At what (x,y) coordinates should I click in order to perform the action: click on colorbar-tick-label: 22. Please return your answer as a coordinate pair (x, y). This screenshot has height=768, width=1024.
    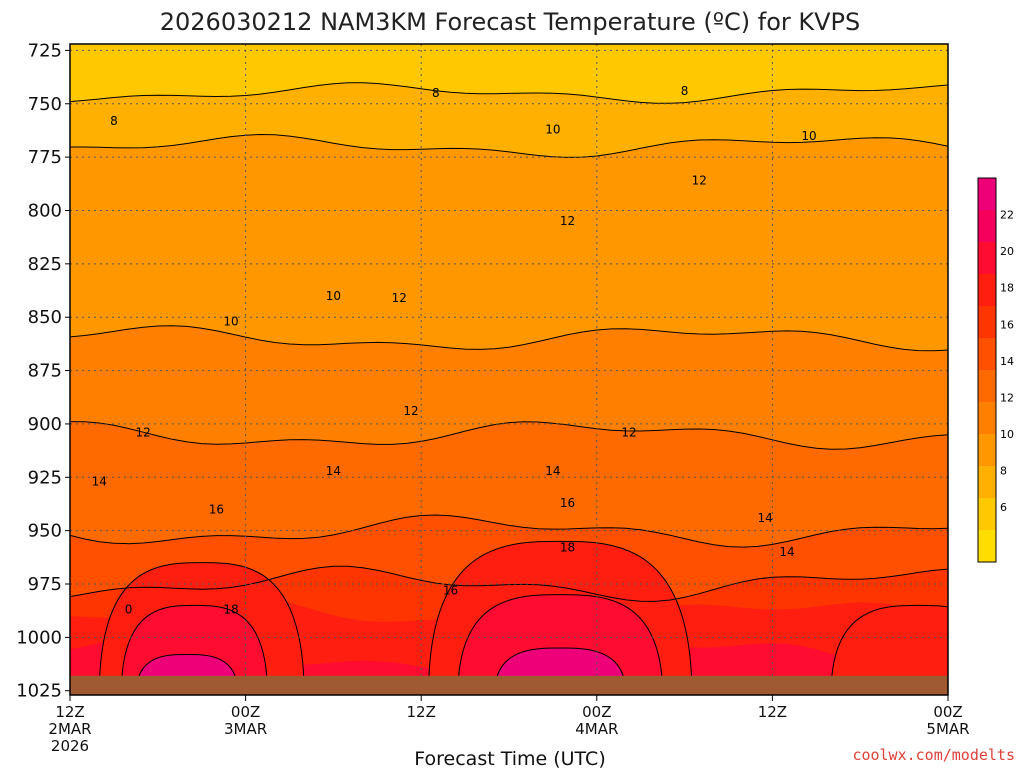
    Looking at the image, I should click on (1007, 215).